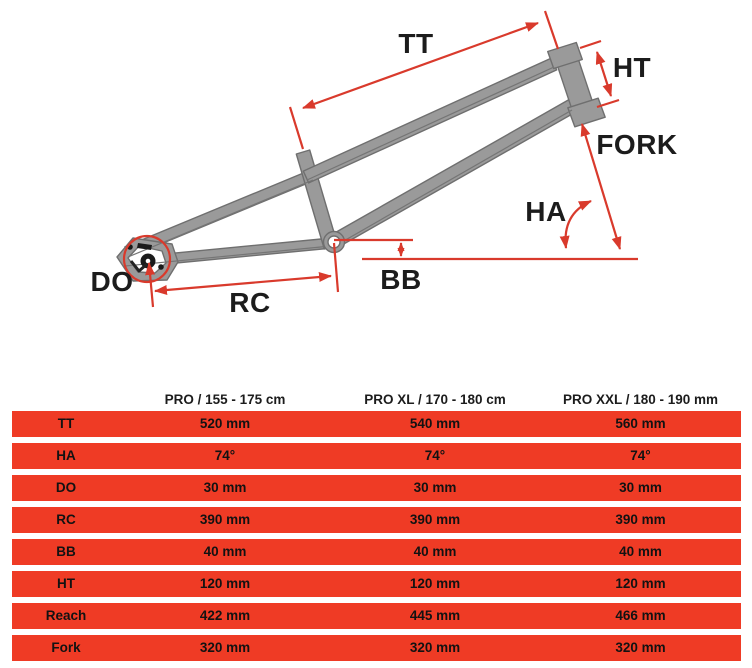 The image size is (752, 668). Describe the element at coordinates (225, 424) in the screenshot. I see `value-pro: 520 mm` at that location.